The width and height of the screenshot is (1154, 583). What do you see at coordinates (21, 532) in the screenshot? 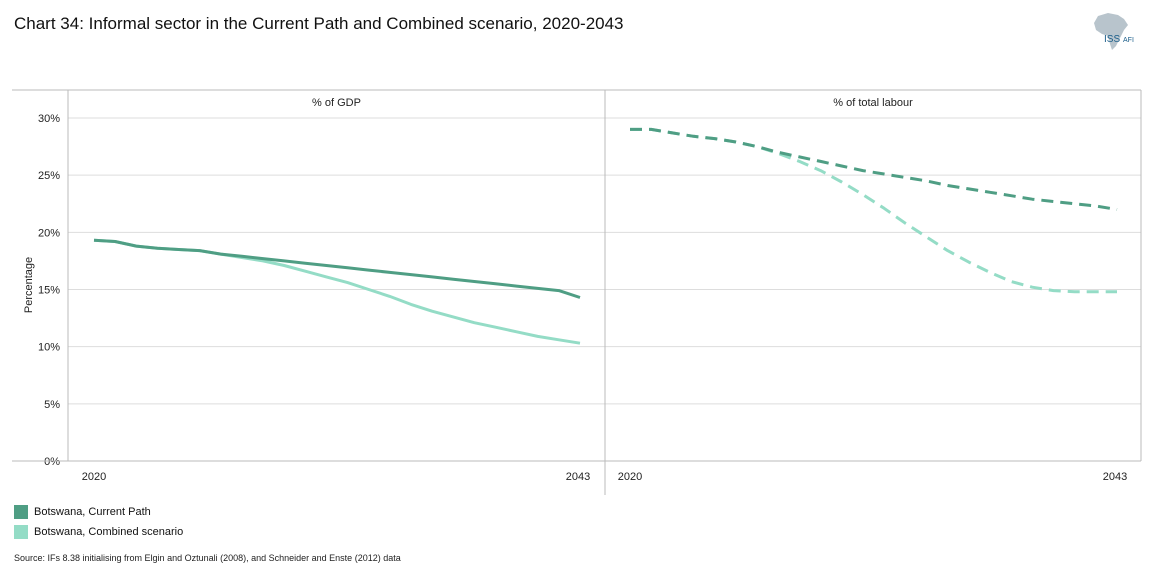
I see `legend-swatch-combined-scenario` at bounding box center [21, 532].